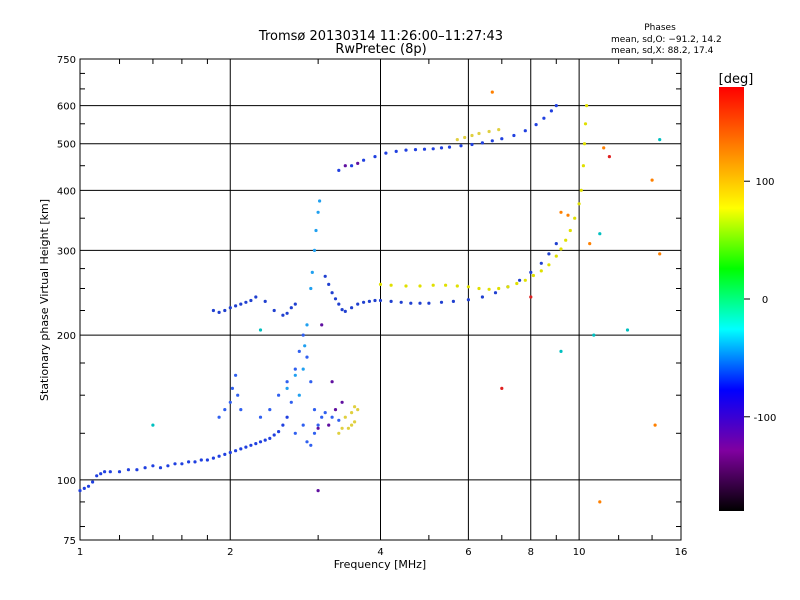  Describe the element at coordinates (579, 552) in the screenshot. I see `x-tick-label: 10` at that location.